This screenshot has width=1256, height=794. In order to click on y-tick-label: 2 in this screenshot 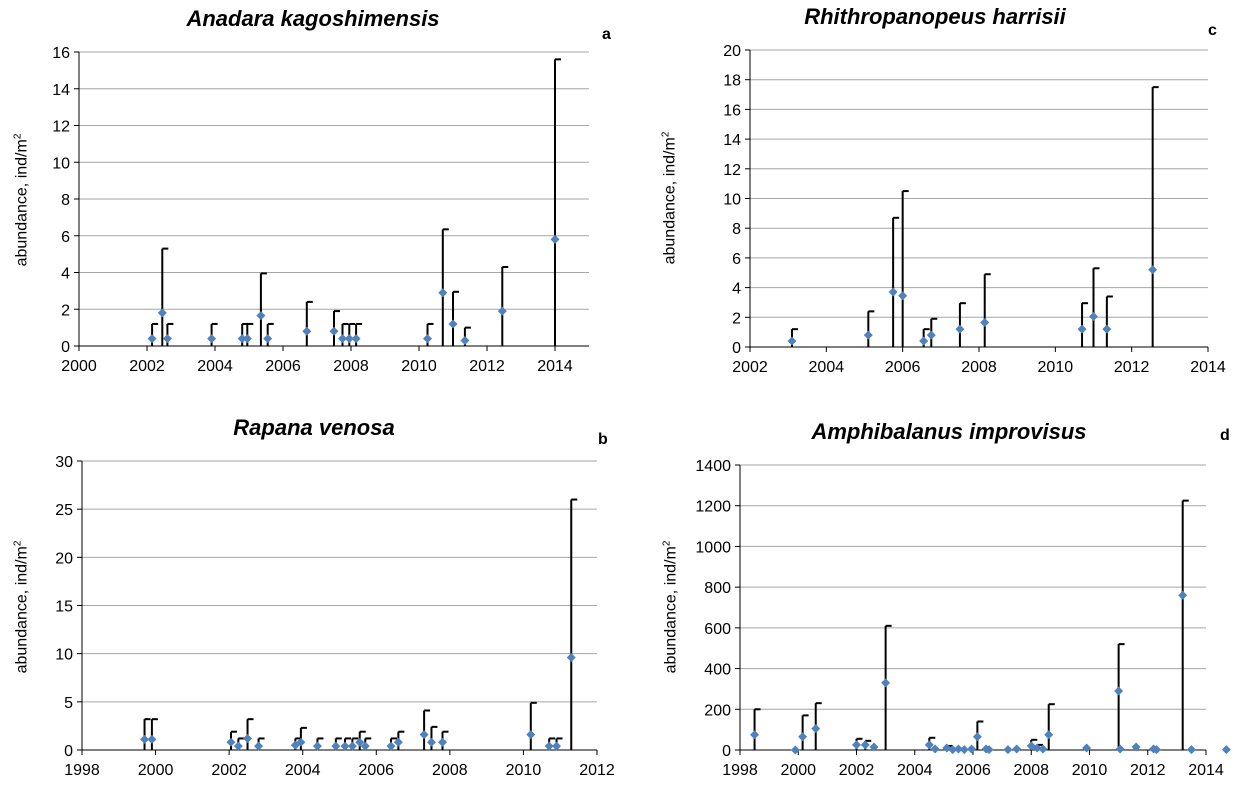, I will do `click(65, 310)`.